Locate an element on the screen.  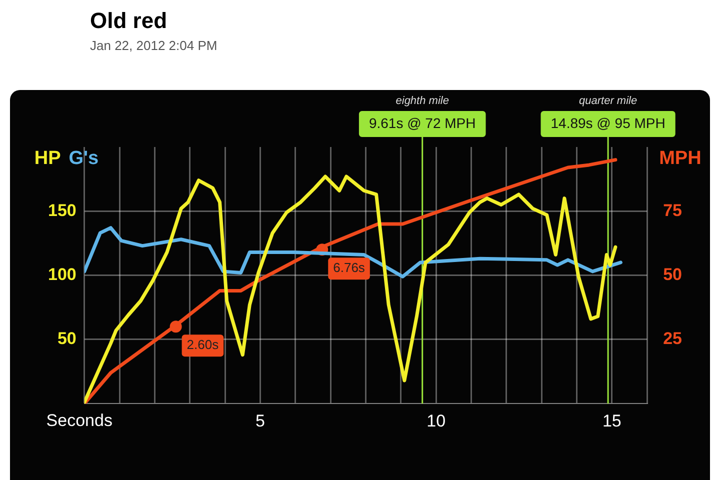
y2-tick-label: 25 is located at coordinates (672, 338).